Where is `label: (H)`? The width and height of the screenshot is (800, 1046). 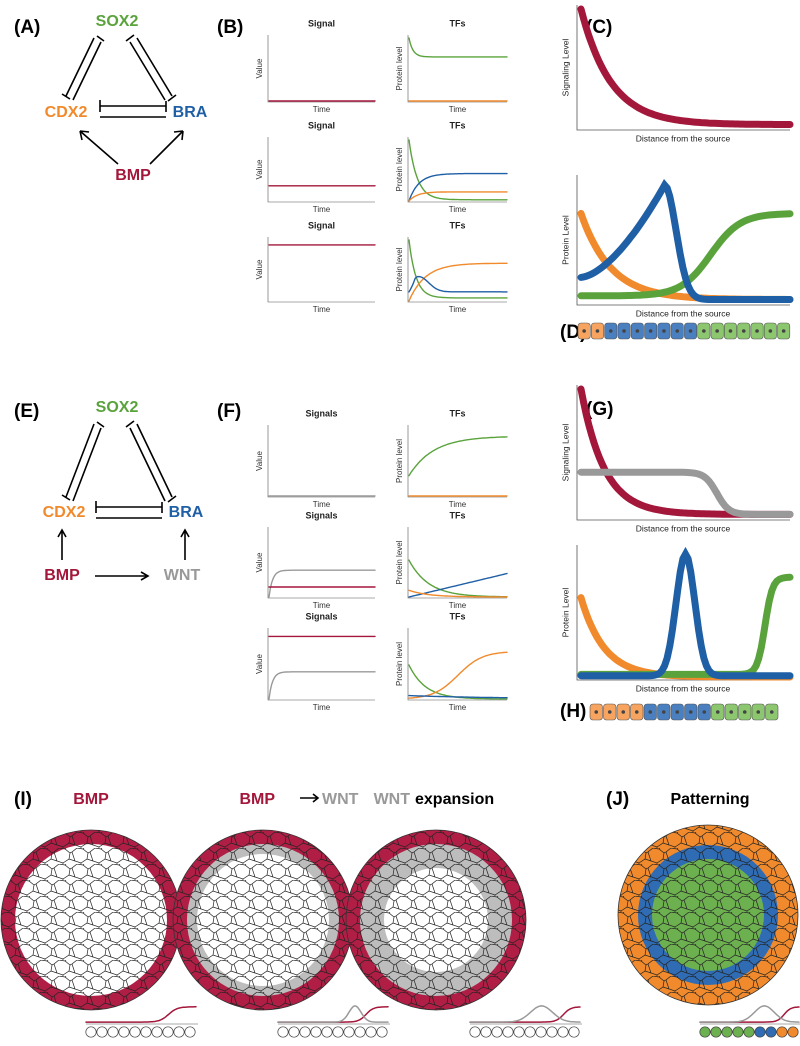
label: (H) is located at coordinates (573, 711).